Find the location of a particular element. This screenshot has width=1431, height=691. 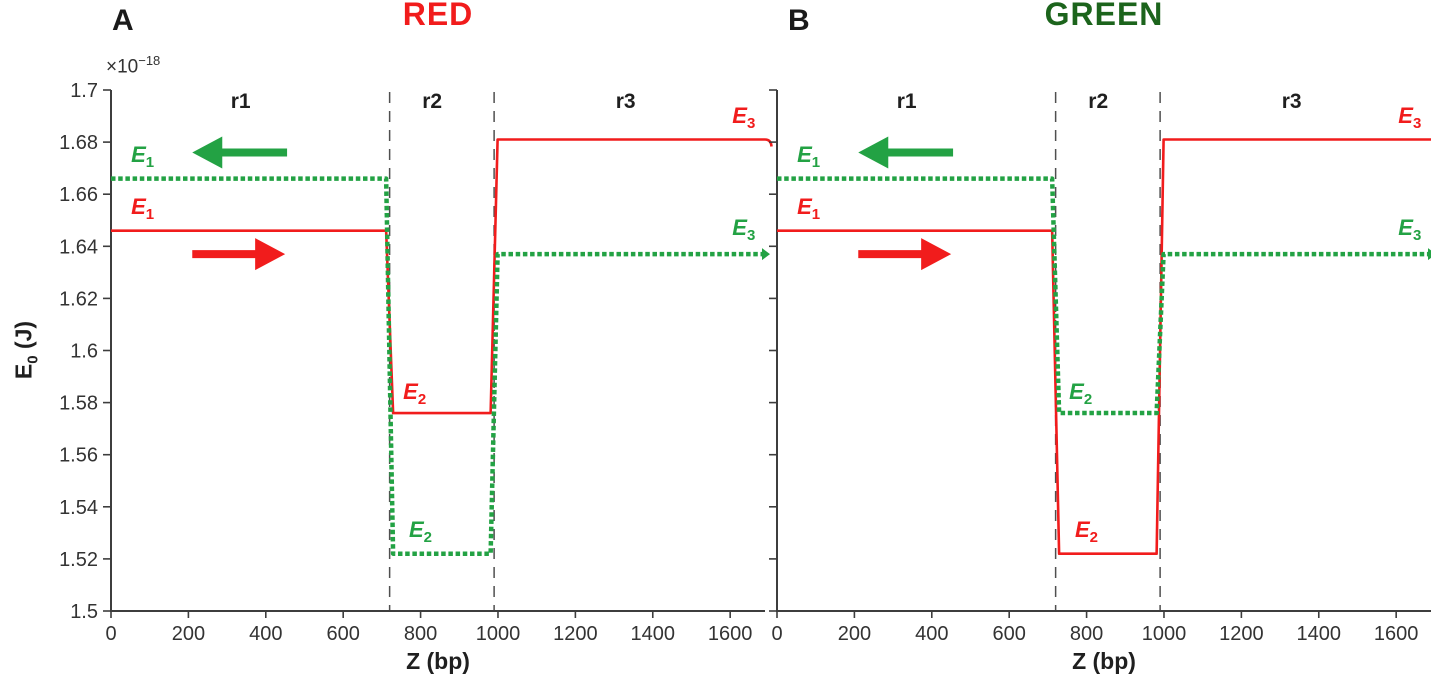

y-label-unit: (J) is located at coordinates (23, 338).